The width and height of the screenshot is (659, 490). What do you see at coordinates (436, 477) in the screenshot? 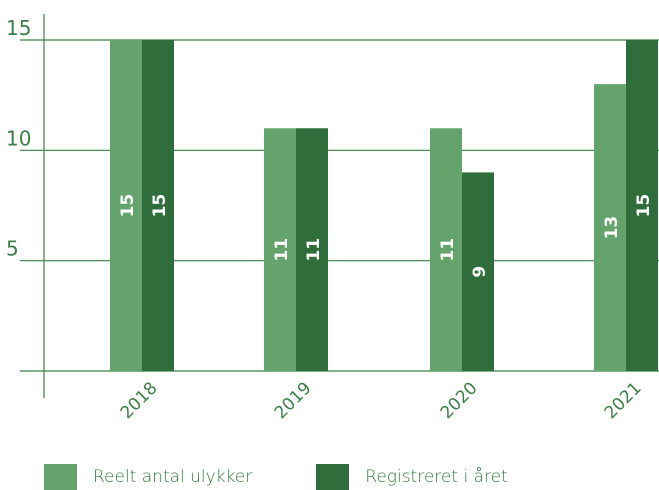
I see `legend-label-series-2: Registreret i året` at bounding box center [436, 477].